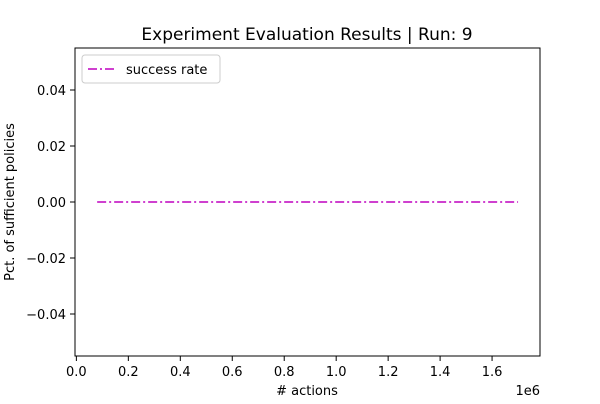 Image resolution: width=600 pixels, height=404 pixels. I want to click on y-tick-label: −0.02, so click(46, 259).